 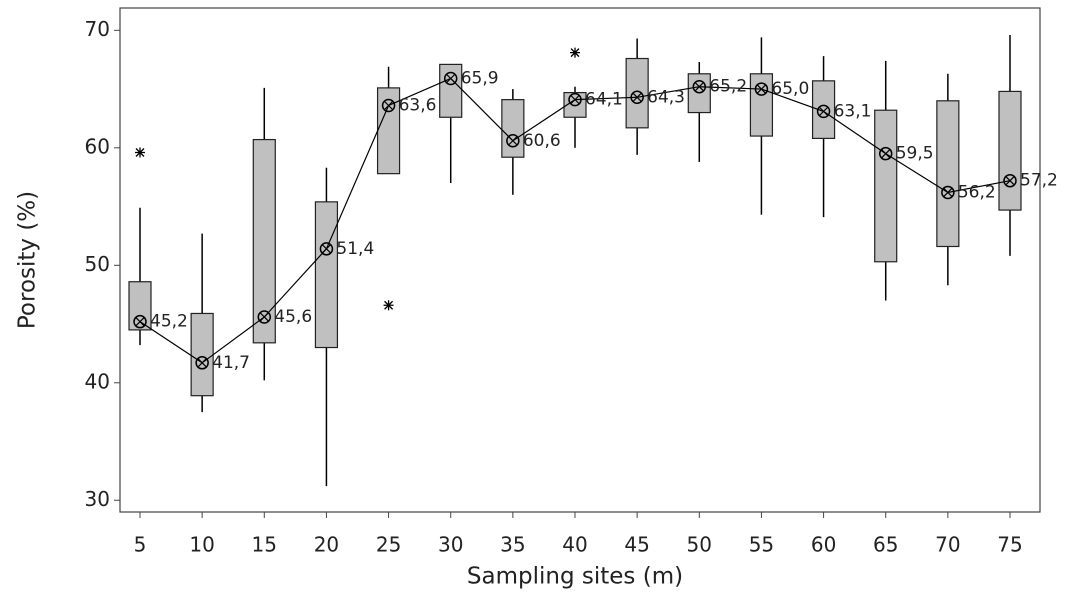 What do you see at coordinates (947, 545) in the screenshot?
I see `x-tick-label: 70` at bounding box center [947, 545].